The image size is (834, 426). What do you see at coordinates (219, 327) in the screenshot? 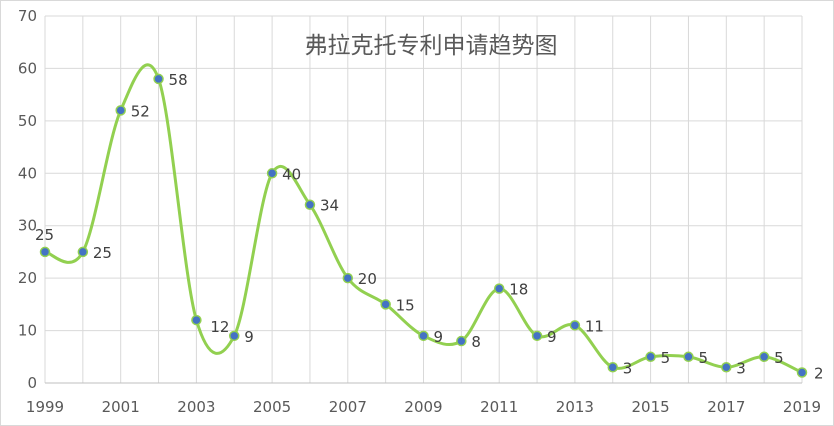
I see `data-label: 12` at bounding box center [219, 327].